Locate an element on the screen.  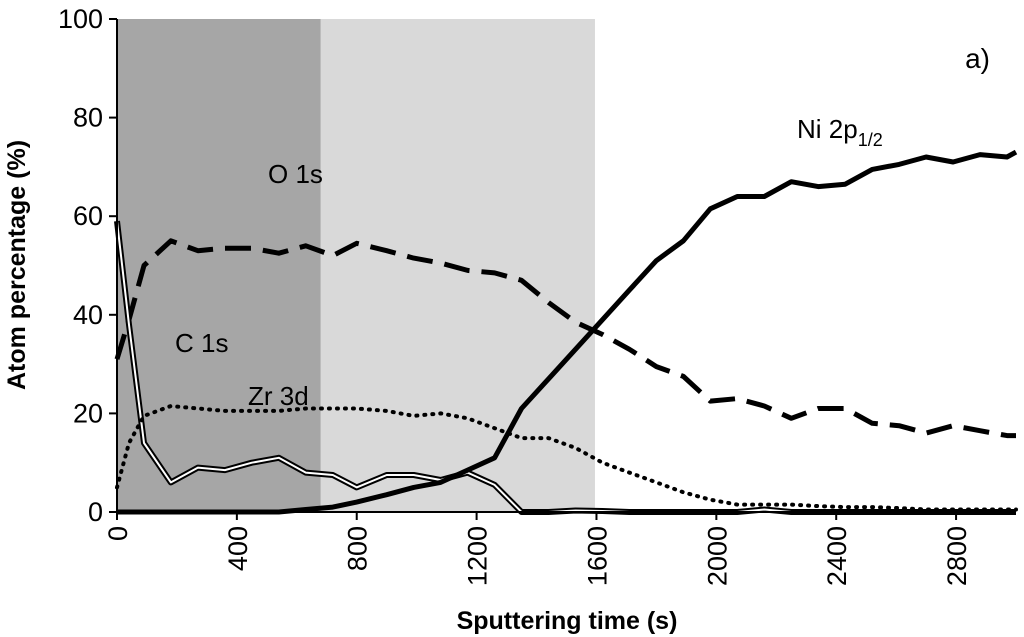
x-tick-label: 2800 is located at coordinates (957, 556).